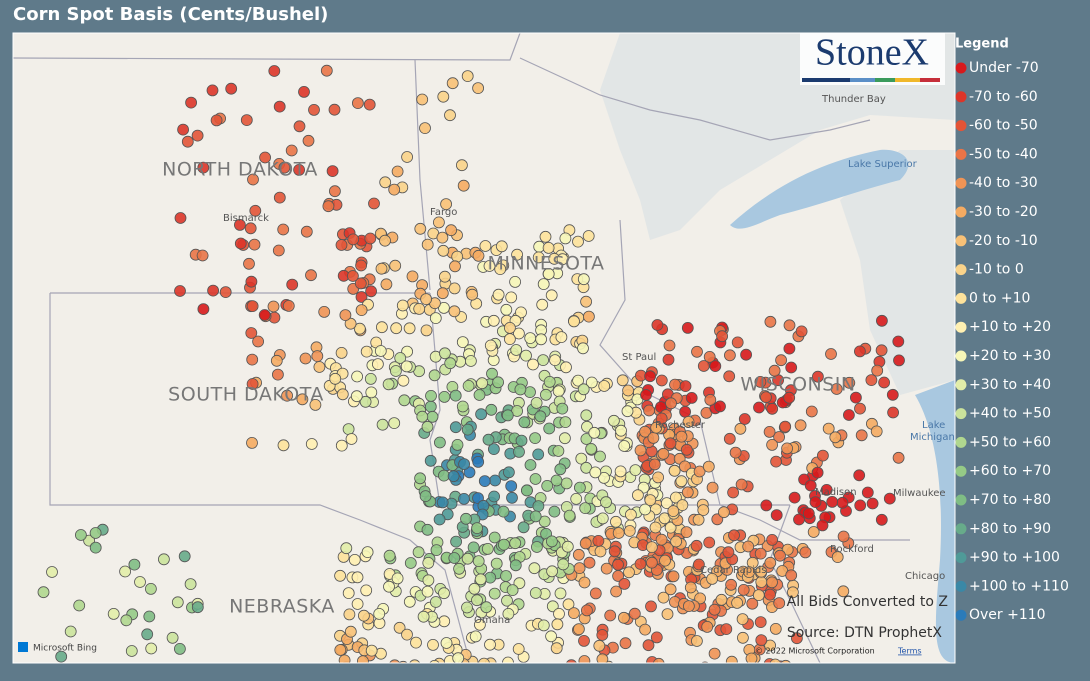 The width and height of the screenshot is (1090, 681). What do you see at coordinates (1003, 183) in the screenshot?
I see `legend-label: -40 to -30` at bounding box center [1003, 183].